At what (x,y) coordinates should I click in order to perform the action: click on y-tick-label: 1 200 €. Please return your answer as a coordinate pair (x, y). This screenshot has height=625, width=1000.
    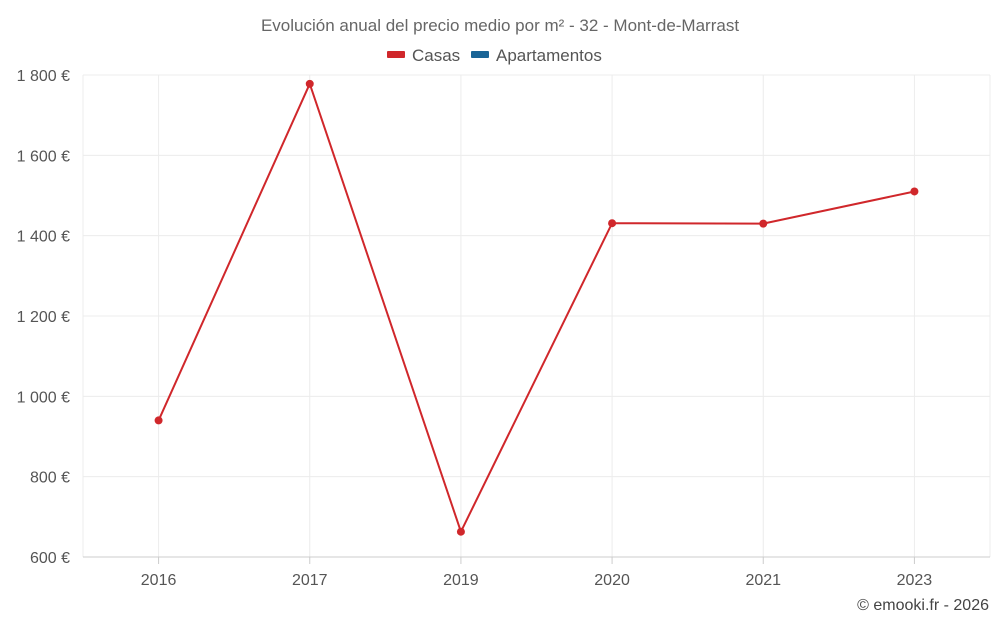
    Looking at the image, I should click on (43, 317).